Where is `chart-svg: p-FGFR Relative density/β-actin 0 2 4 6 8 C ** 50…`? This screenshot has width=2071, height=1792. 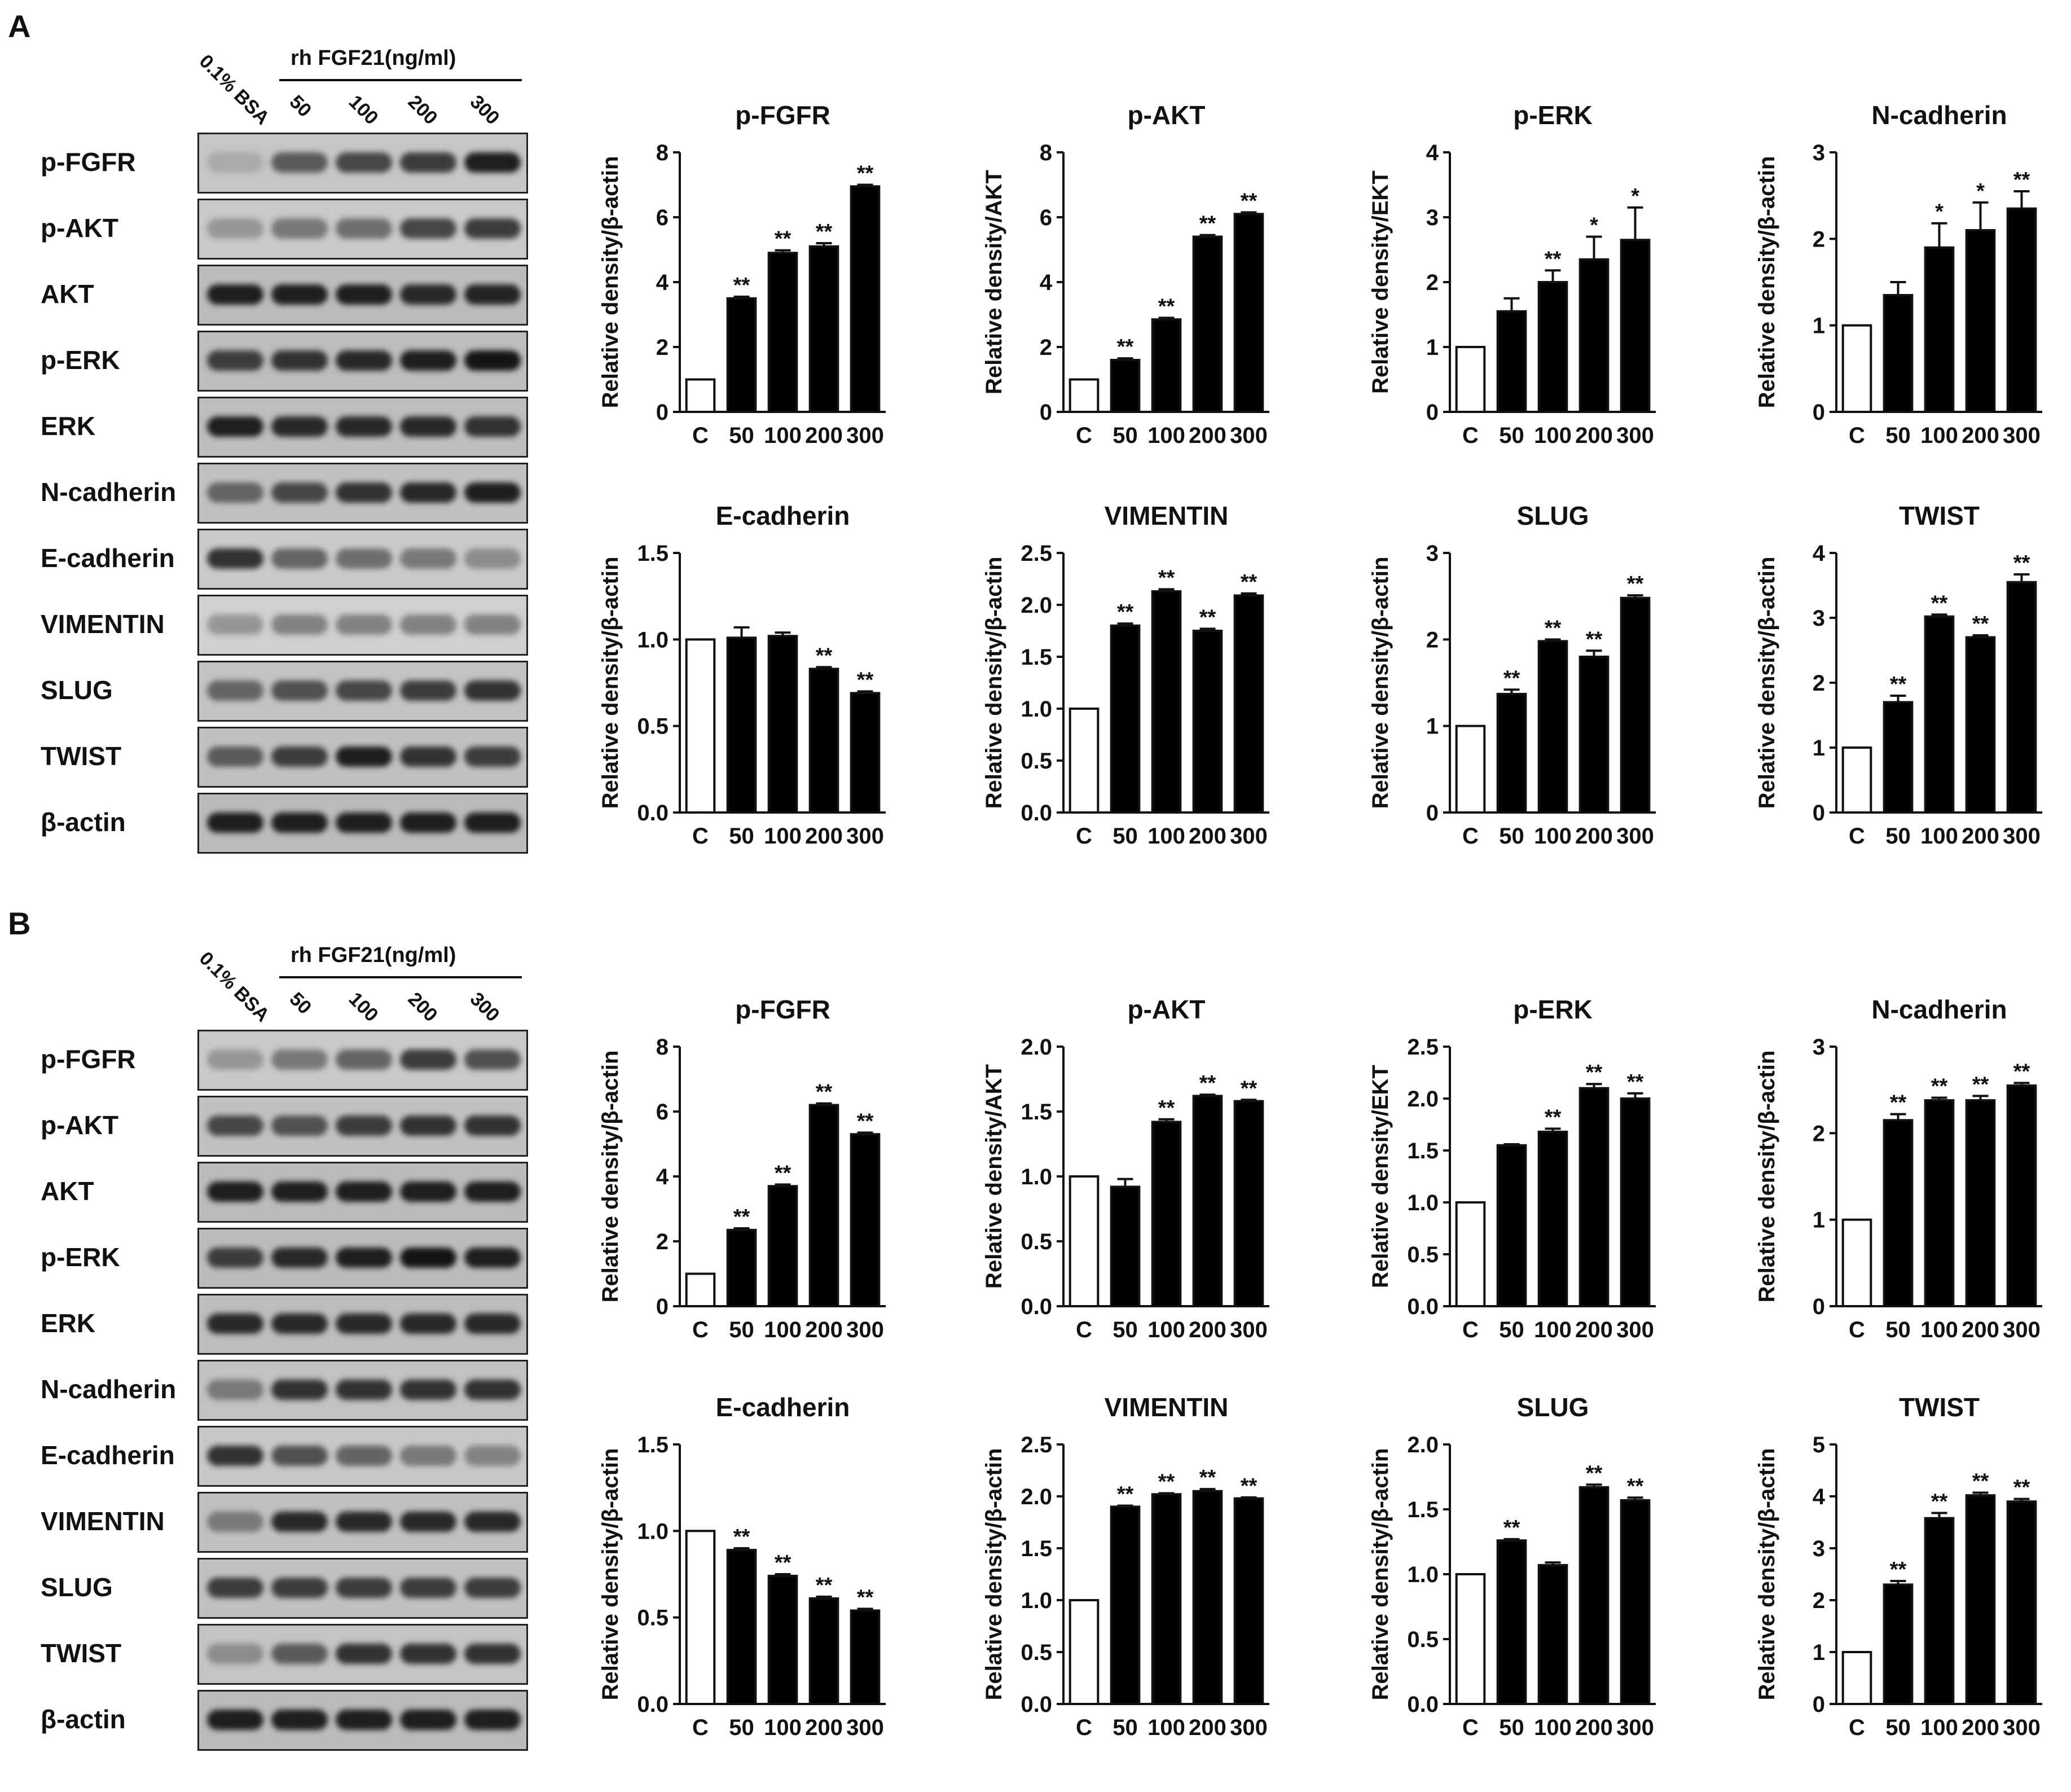 chart-svg: p-FGFR Relative density/β-actin 0 2 4 6 8 C ** 50… is located at coordinates (742, 1168).